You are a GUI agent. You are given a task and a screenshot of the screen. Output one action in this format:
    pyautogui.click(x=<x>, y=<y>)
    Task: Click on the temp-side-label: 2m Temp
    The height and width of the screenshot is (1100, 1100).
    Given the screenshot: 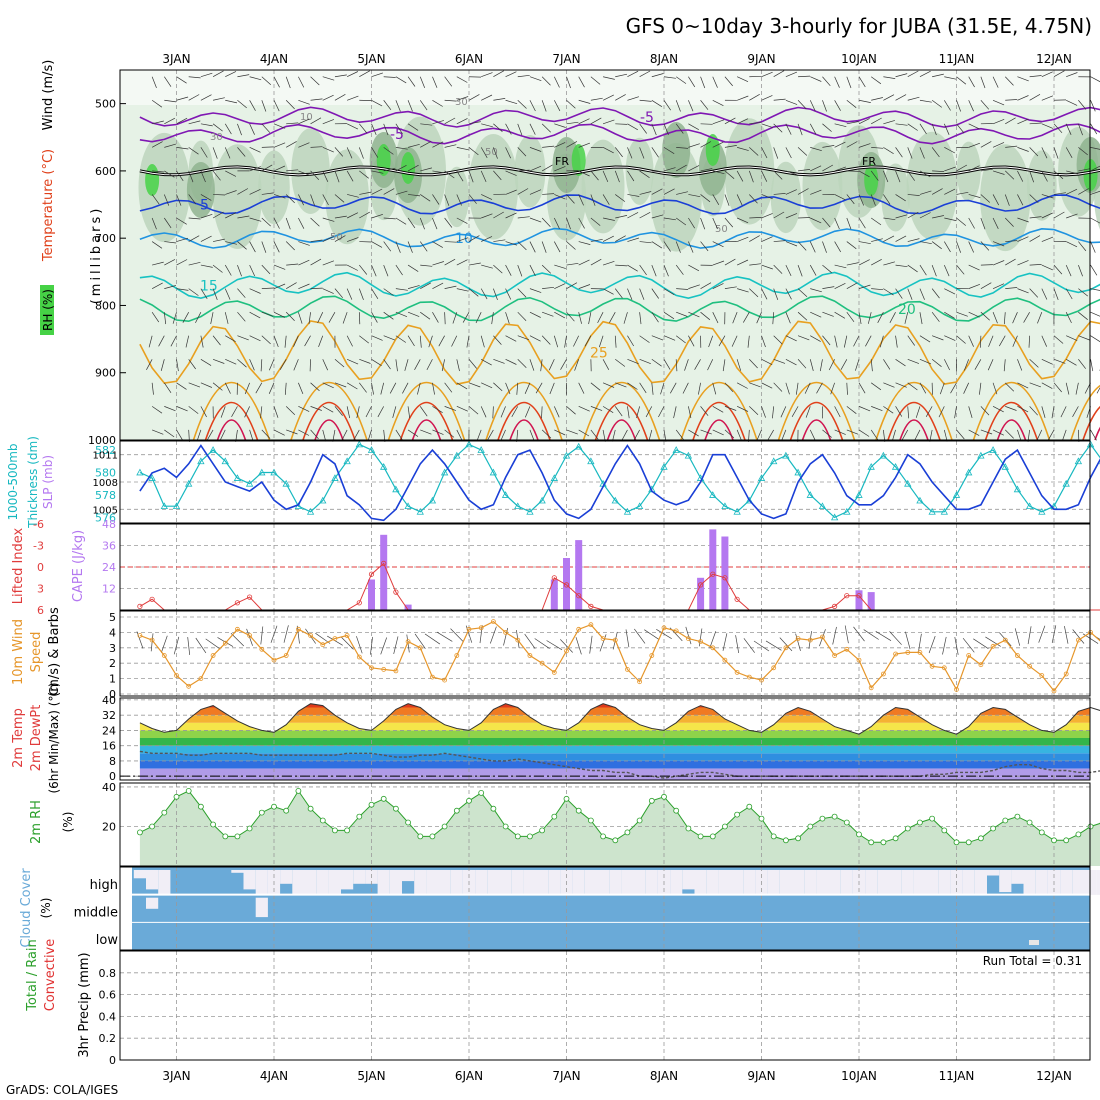 What is the action you would take?
    pyautogui.click(x=18, y=738)
    